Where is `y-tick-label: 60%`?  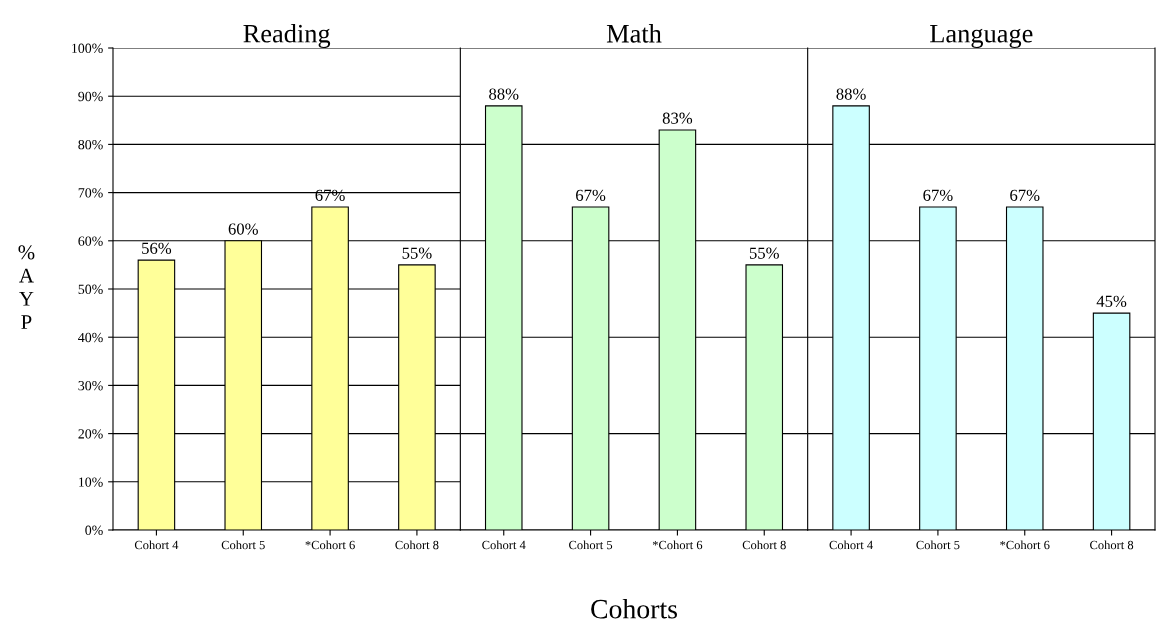 y-tick-label: 60% is located at coordinates (90, 241).